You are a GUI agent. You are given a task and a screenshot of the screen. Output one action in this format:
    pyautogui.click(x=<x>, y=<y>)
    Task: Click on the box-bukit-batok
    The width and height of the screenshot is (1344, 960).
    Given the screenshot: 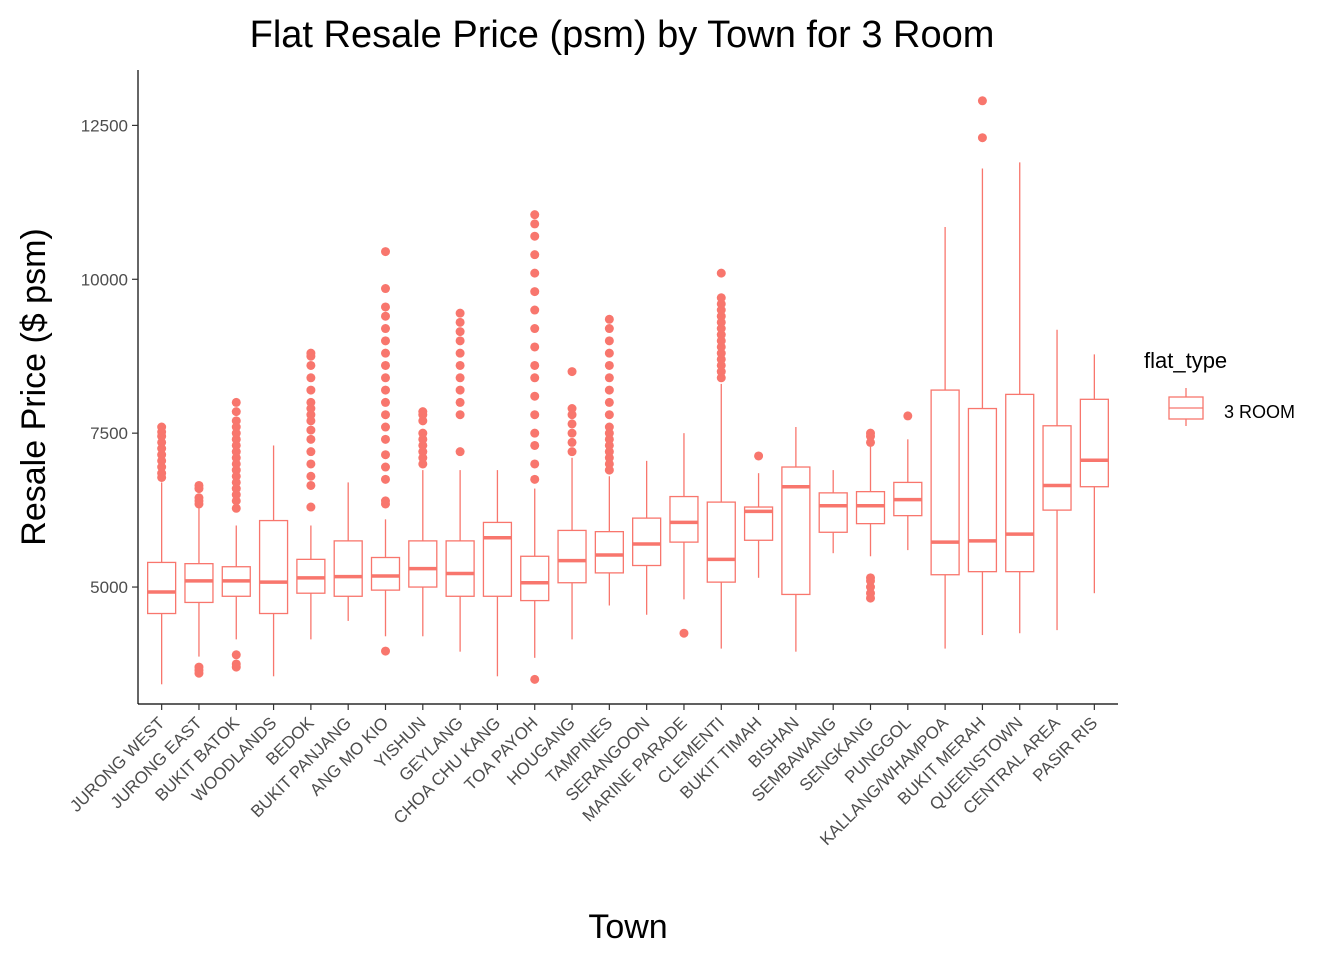 What is the action you would take?
    pyautogui.click(x=236, y=534)
    